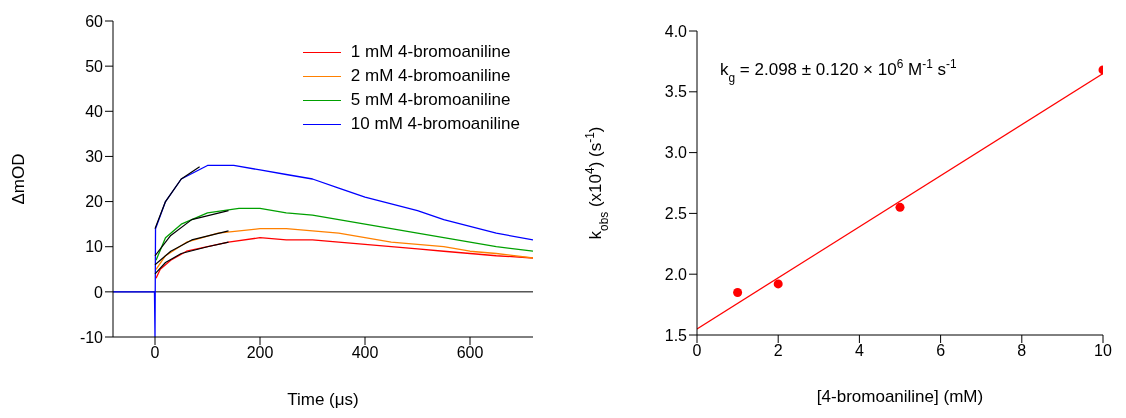 Image resolution: width=1126 pixels, height=418 pixels. I want to click on x-tick-label: 2, so click(778, 351).